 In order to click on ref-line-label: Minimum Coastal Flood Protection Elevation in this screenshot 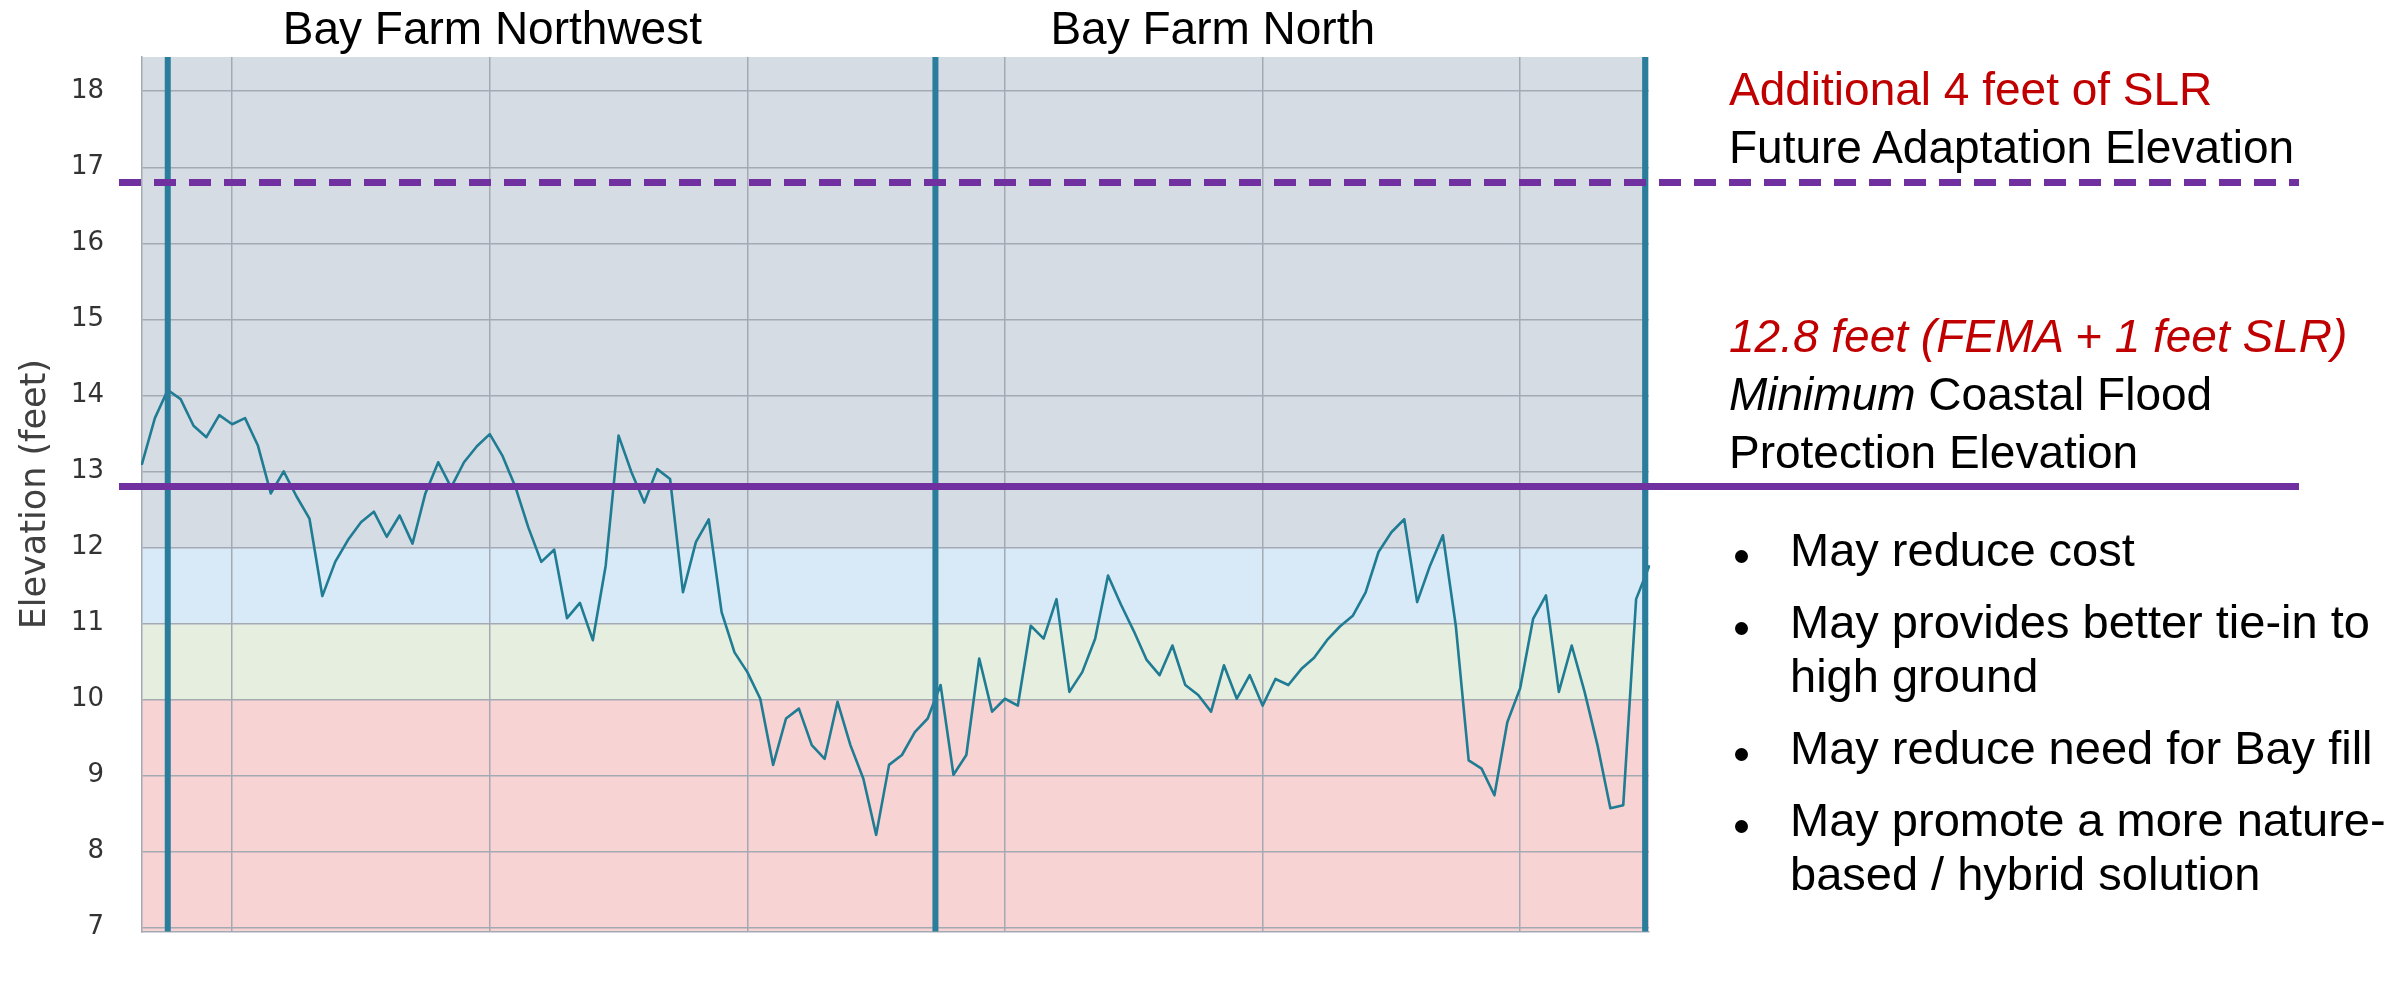, I will do `click(1971, 423)`.